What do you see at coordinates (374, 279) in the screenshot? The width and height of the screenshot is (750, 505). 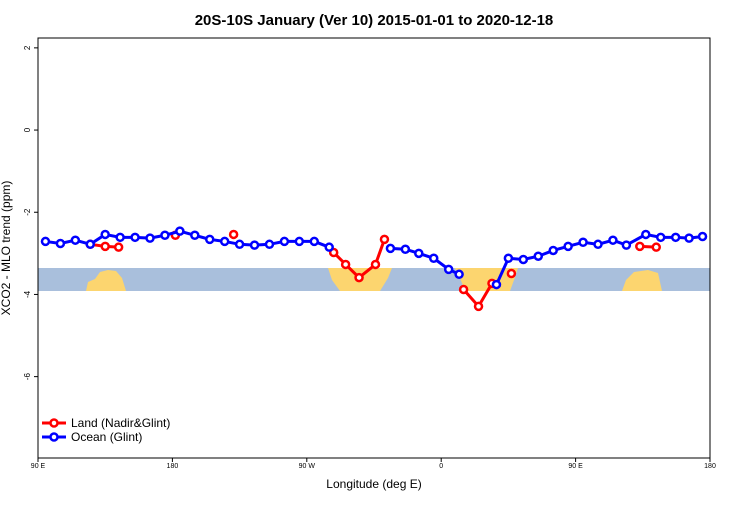 I see `land-ocean-strip` at bounding box center [374, 279].